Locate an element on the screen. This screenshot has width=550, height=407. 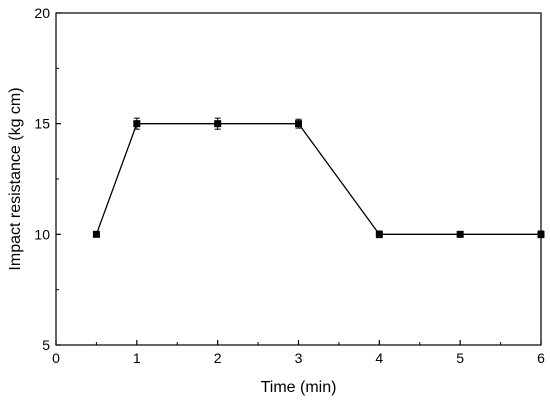
x-tick-label: 5 is located at coordinates (460, 358).